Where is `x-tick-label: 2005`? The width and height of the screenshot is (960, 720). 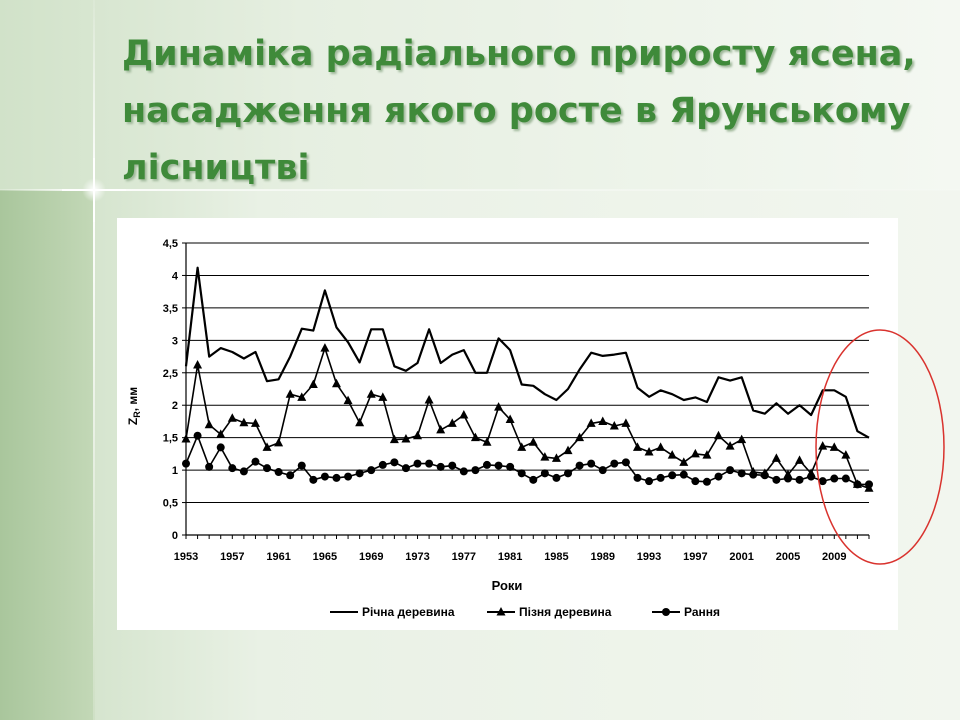
x-tick-label: 2005 is located at coordinates (788, 557).